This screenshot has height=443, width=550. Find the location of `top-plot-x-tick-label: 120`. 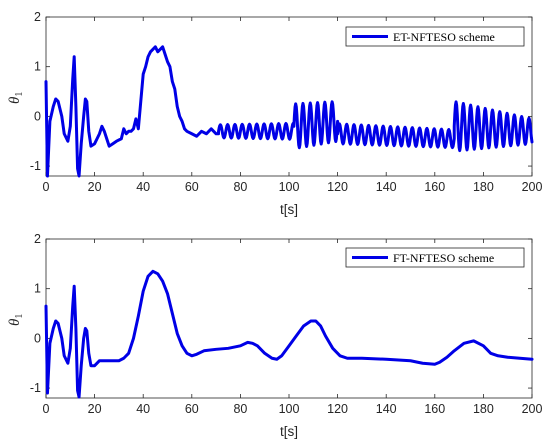

top-plot-x-tick-label: 120 is located at coordinates (337, 187).